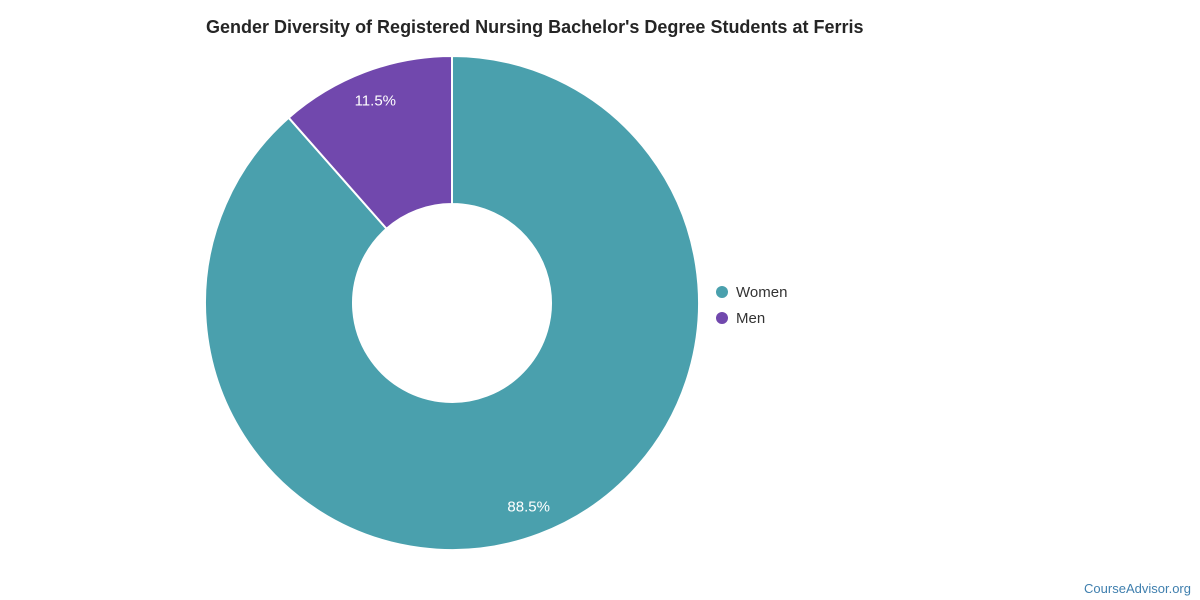 This screenshot has width=1200, height=600. Describe the element at coordinates (722, 318) in the screenshot. I see `legend-swatch-men-icon` at that location.